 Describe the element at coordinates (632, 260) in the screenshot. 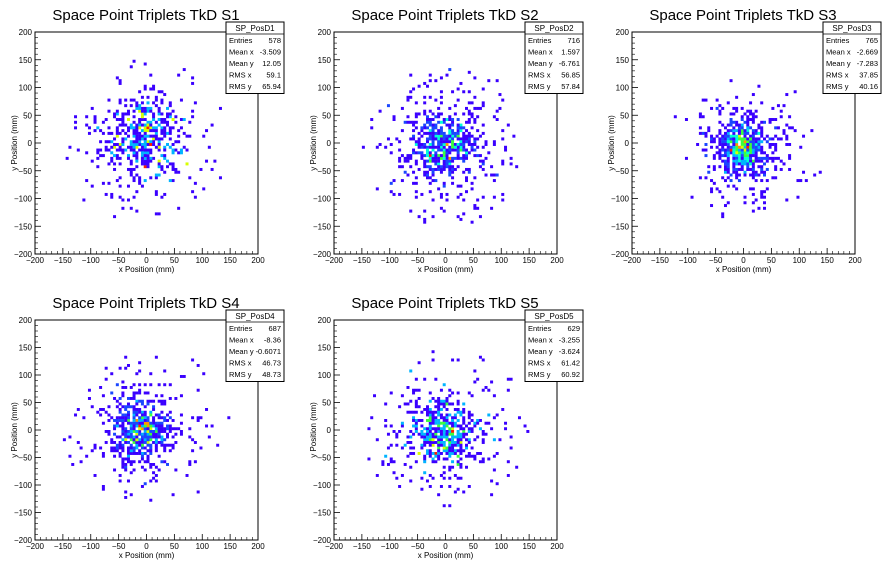

I see `x-tick-label: −200` at that location.